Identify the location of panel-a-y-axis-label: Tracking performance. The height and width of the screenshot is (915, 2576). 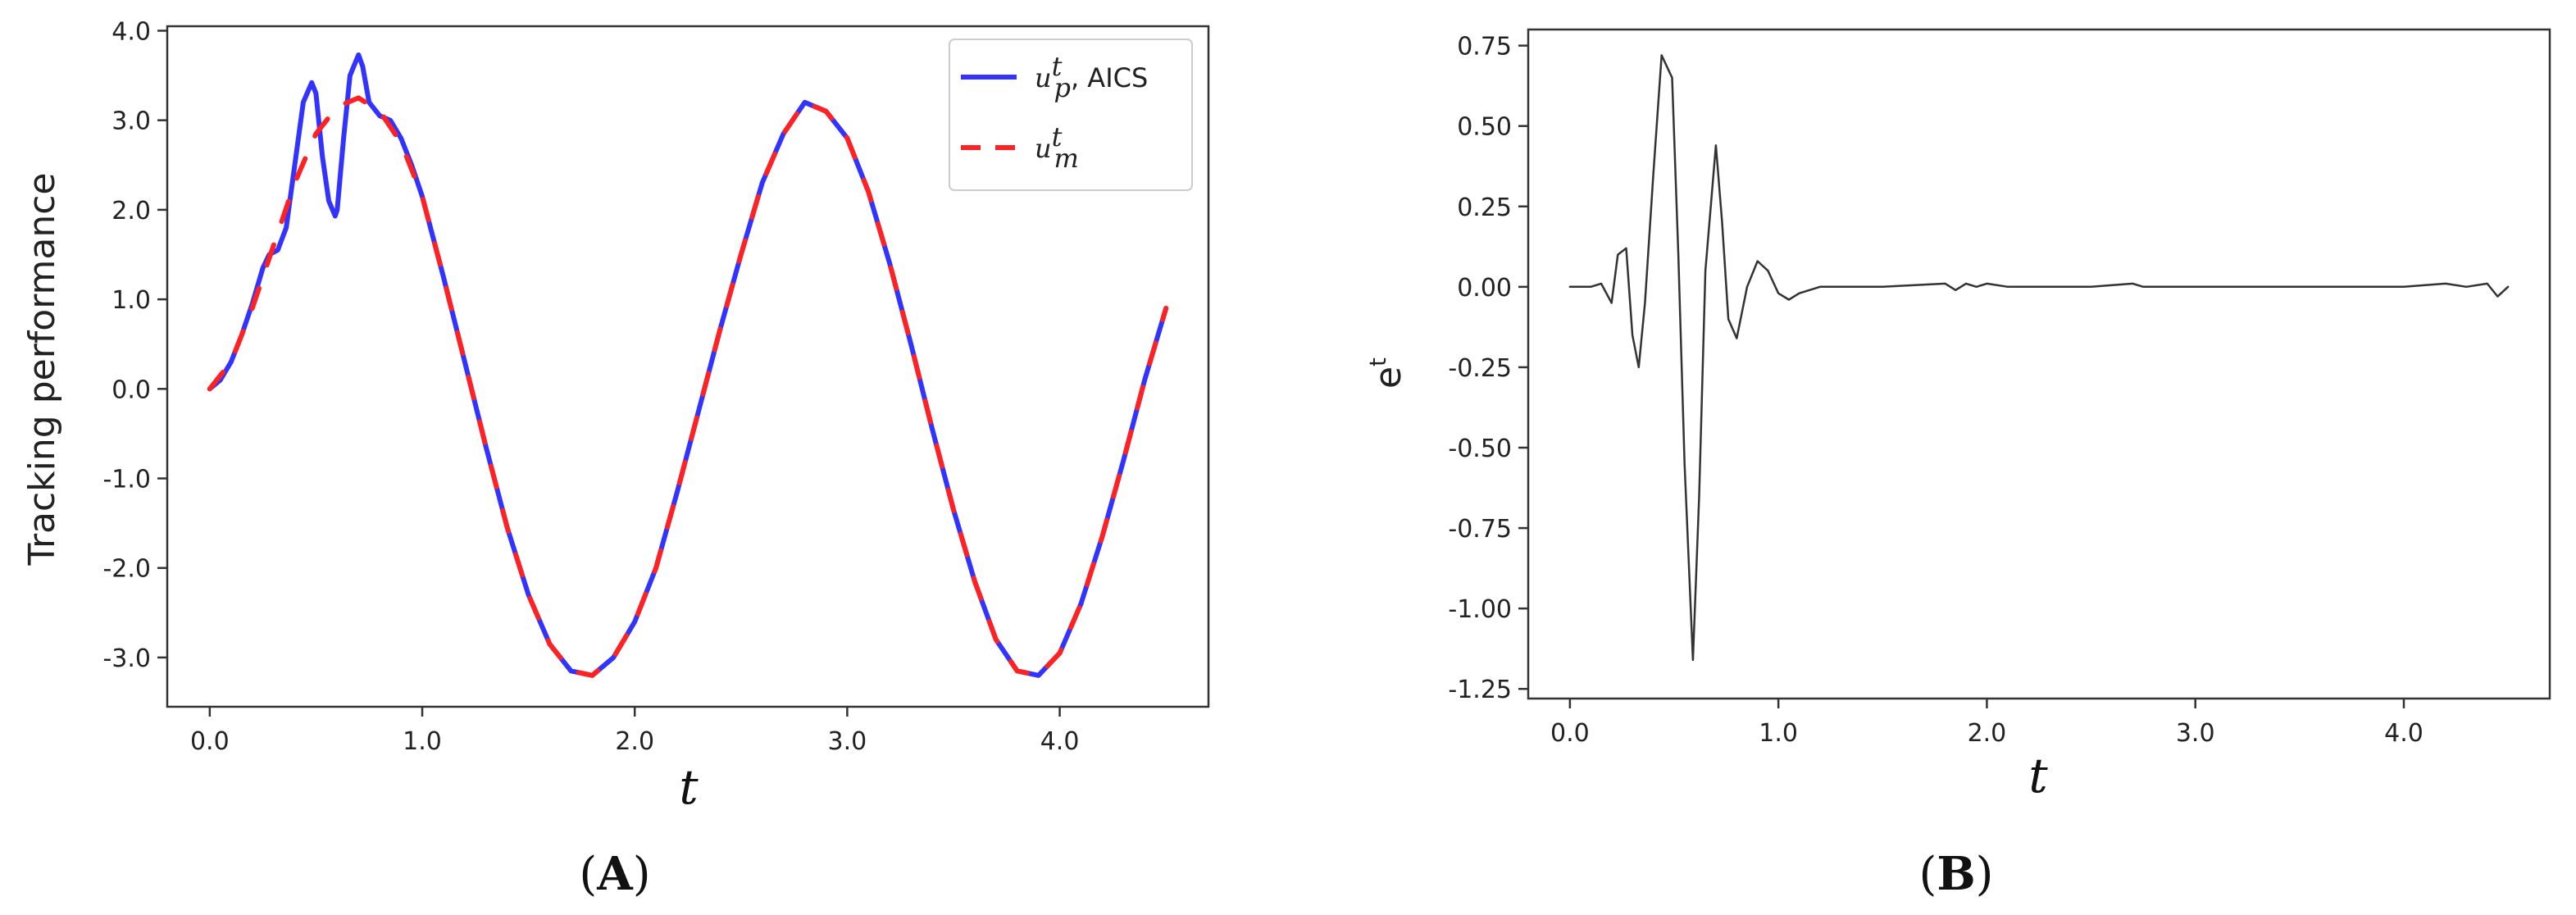
(42, 370).